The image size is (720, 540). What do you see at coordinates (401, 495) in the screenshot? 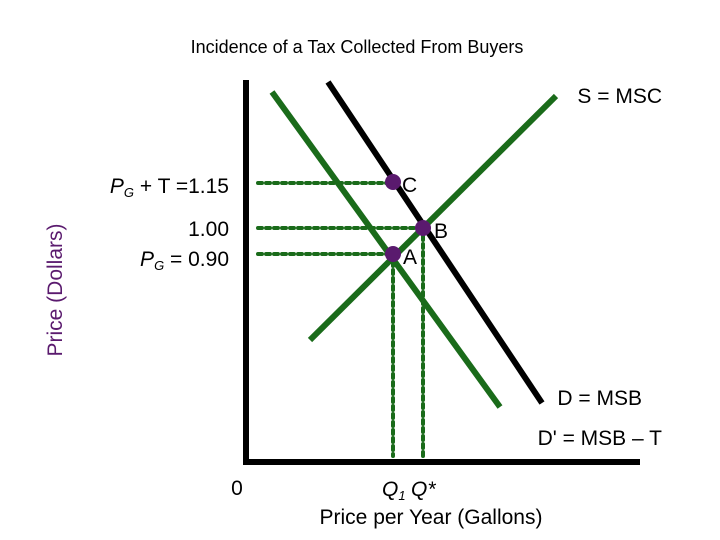
I see `subscript: 1` at bounding box center [401, 495].